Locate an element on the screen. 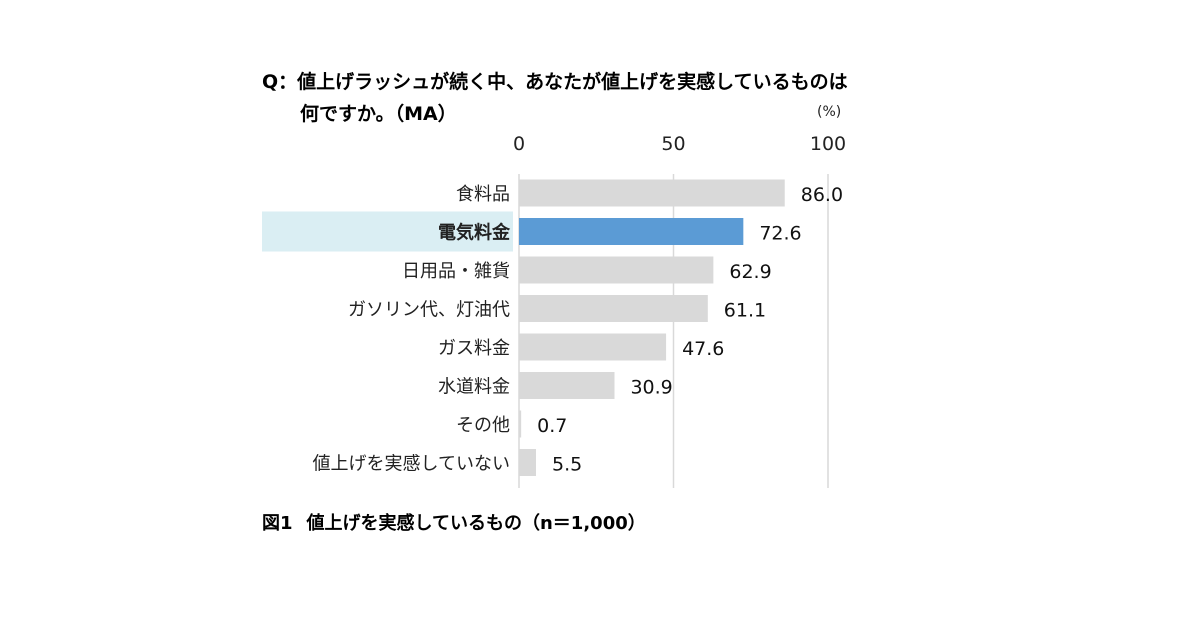  question-line-1: Q：値上げラッシュが続く中、あなたが値上げを実感しているものは is located at coordinates (555, 82).